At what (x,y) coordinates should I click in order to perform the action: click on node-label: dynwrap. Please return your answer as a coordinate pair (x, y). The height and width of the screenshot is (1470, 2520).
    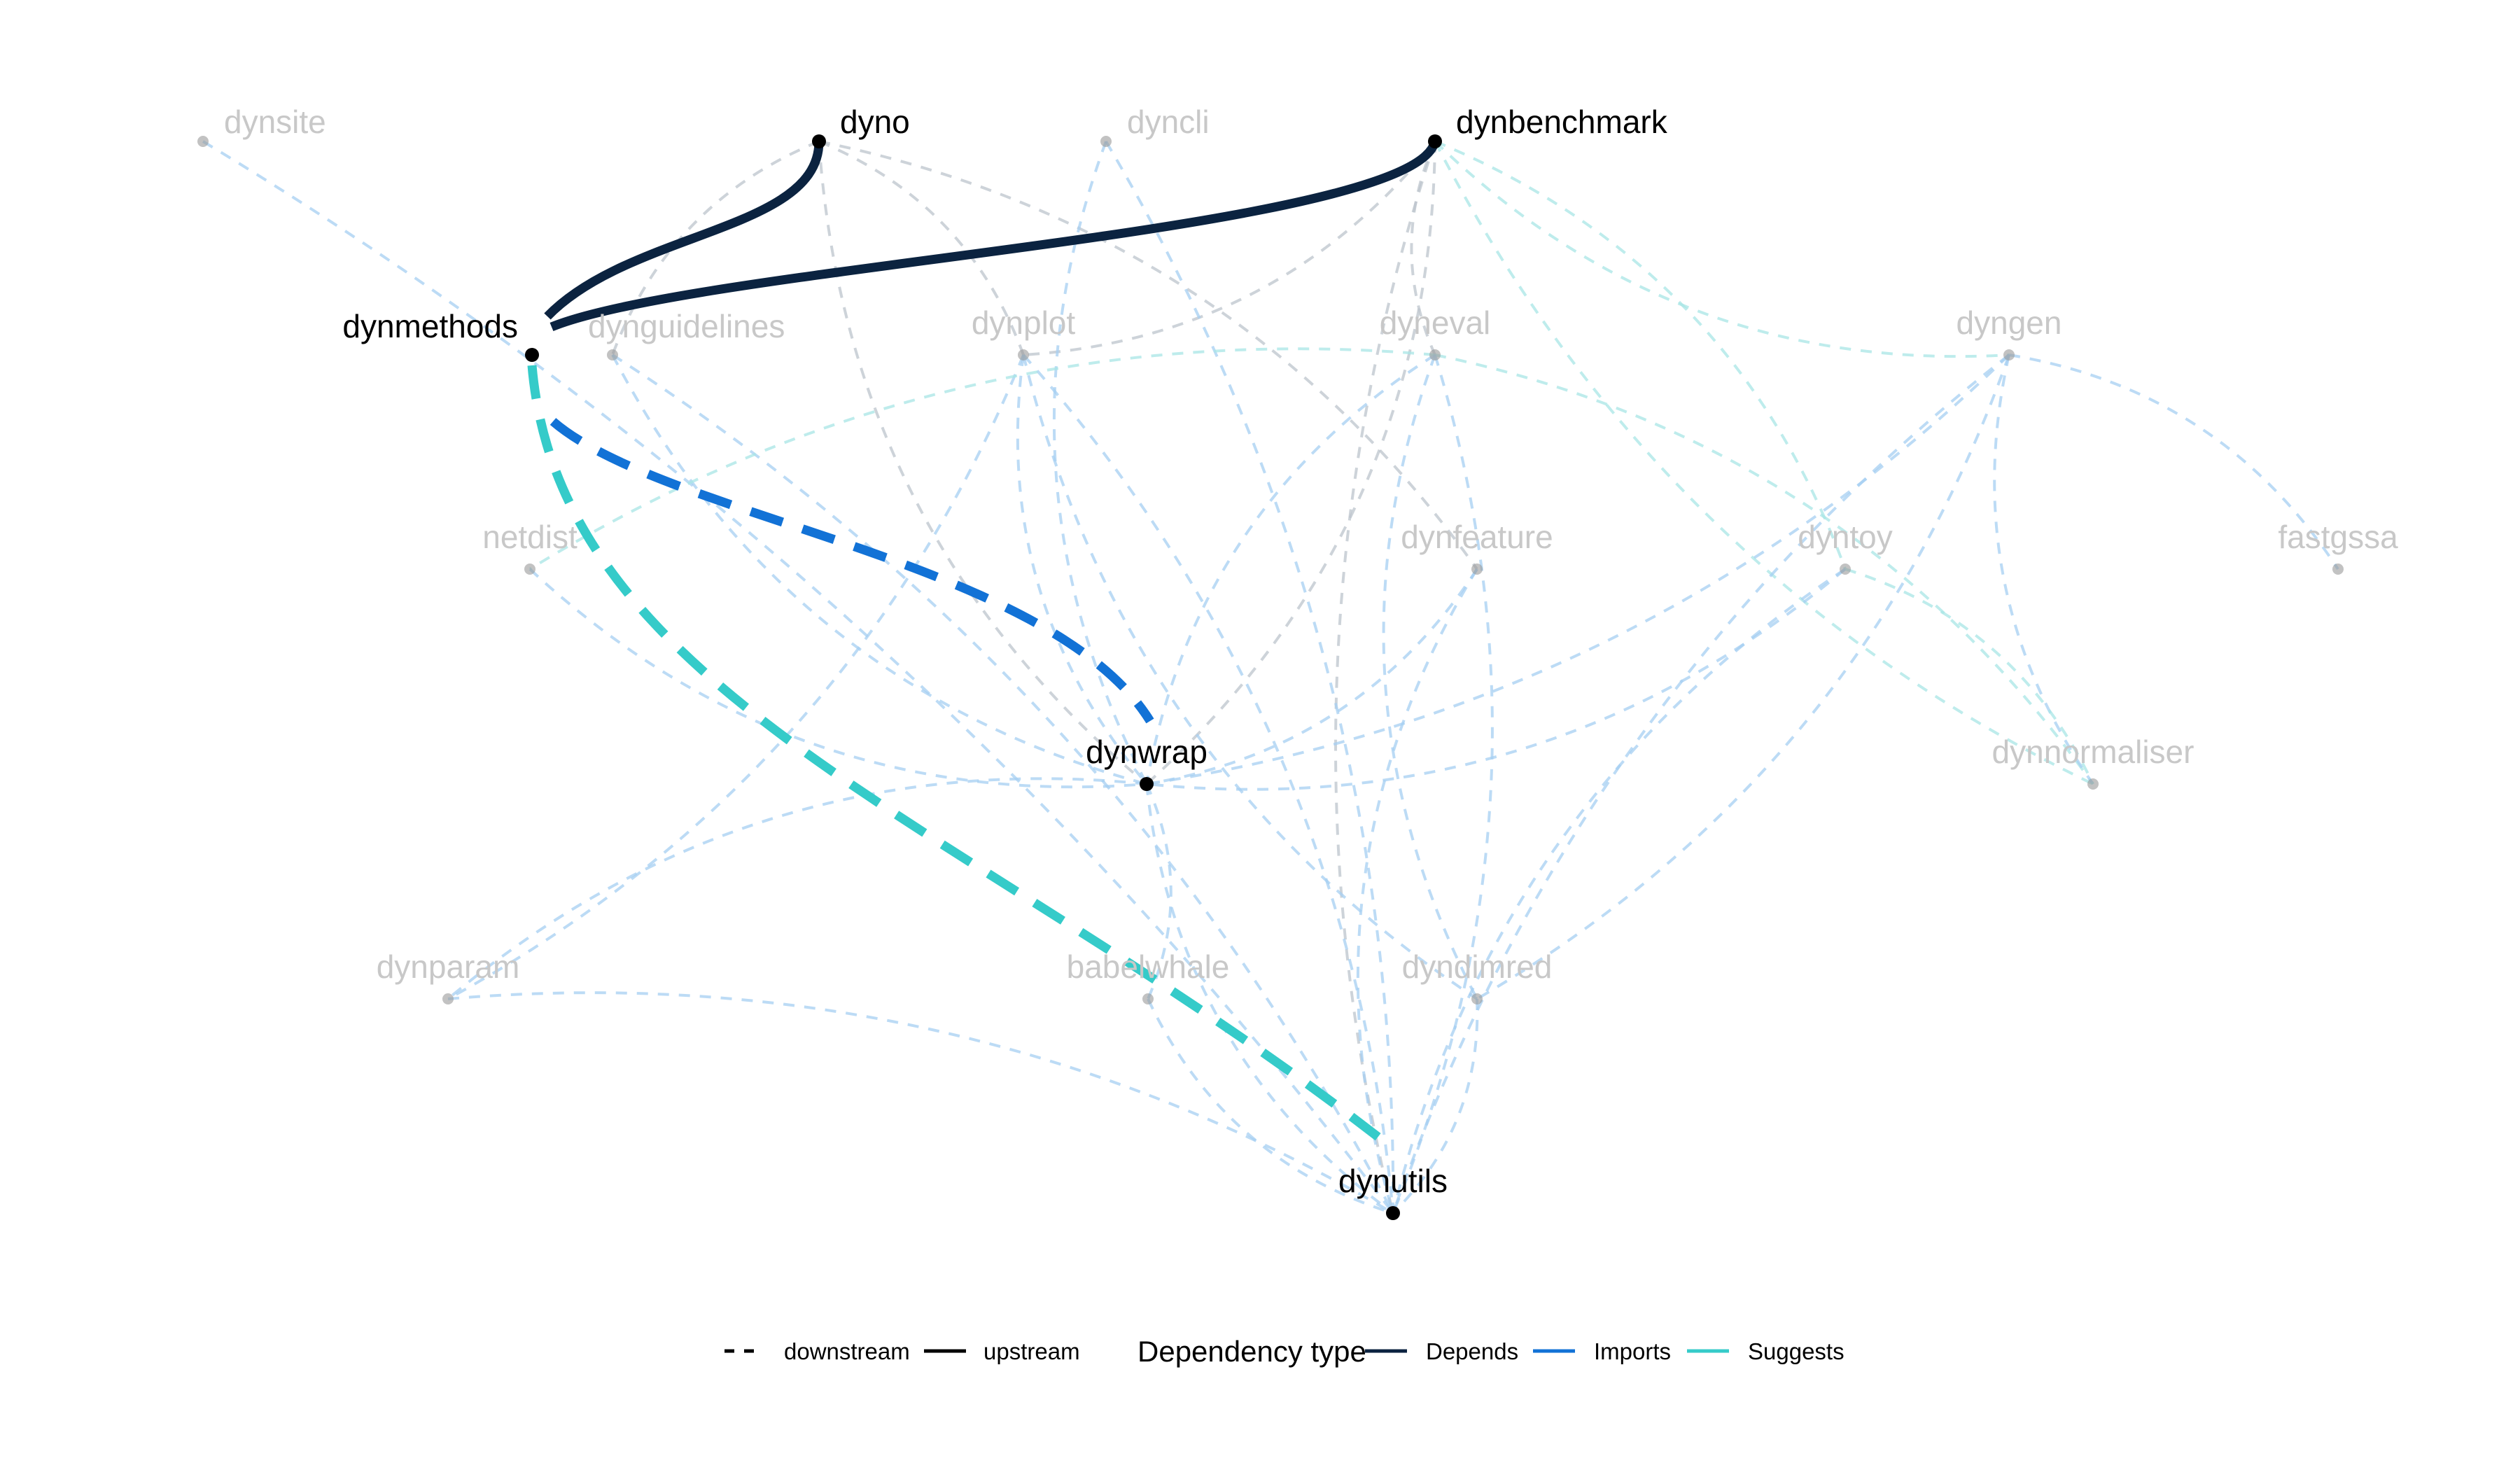
    Looking at the image, I should click on (1147, 752).